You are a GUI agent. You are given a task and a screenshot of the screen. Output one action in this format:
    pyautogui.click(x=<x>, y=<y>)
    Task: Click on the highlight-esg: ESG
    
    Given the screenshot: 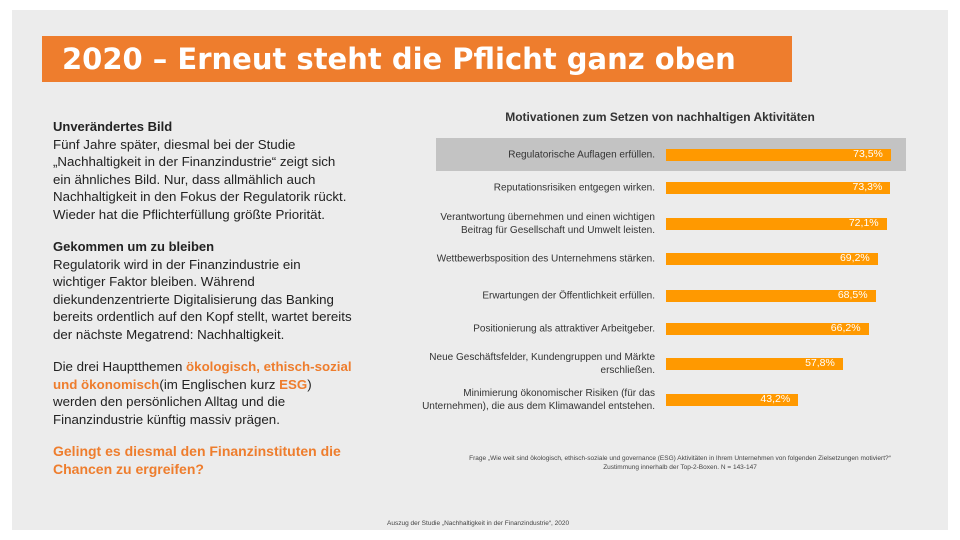 What is the action you would take?
    pyautogui.click(x=293, y=384)
    